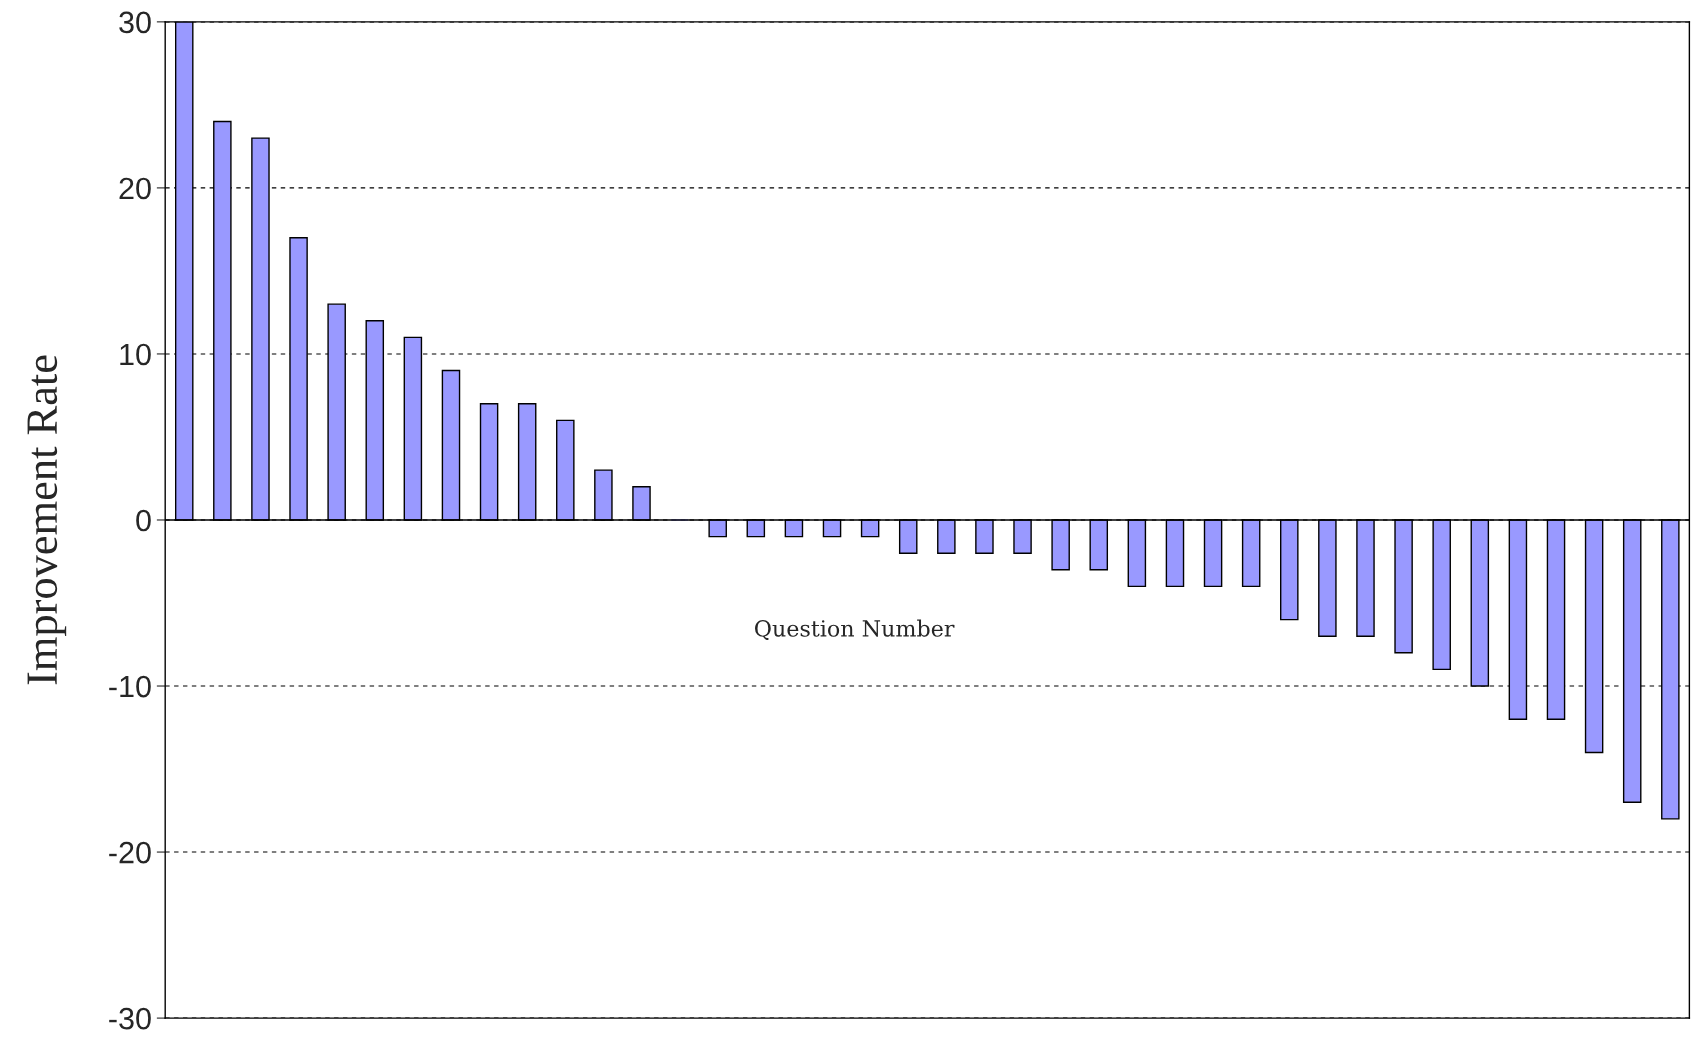  What do you see at coordinates (135, 22) in the screenshot?
I see `y-tick-label: 30` at bounding box center [135, 22].